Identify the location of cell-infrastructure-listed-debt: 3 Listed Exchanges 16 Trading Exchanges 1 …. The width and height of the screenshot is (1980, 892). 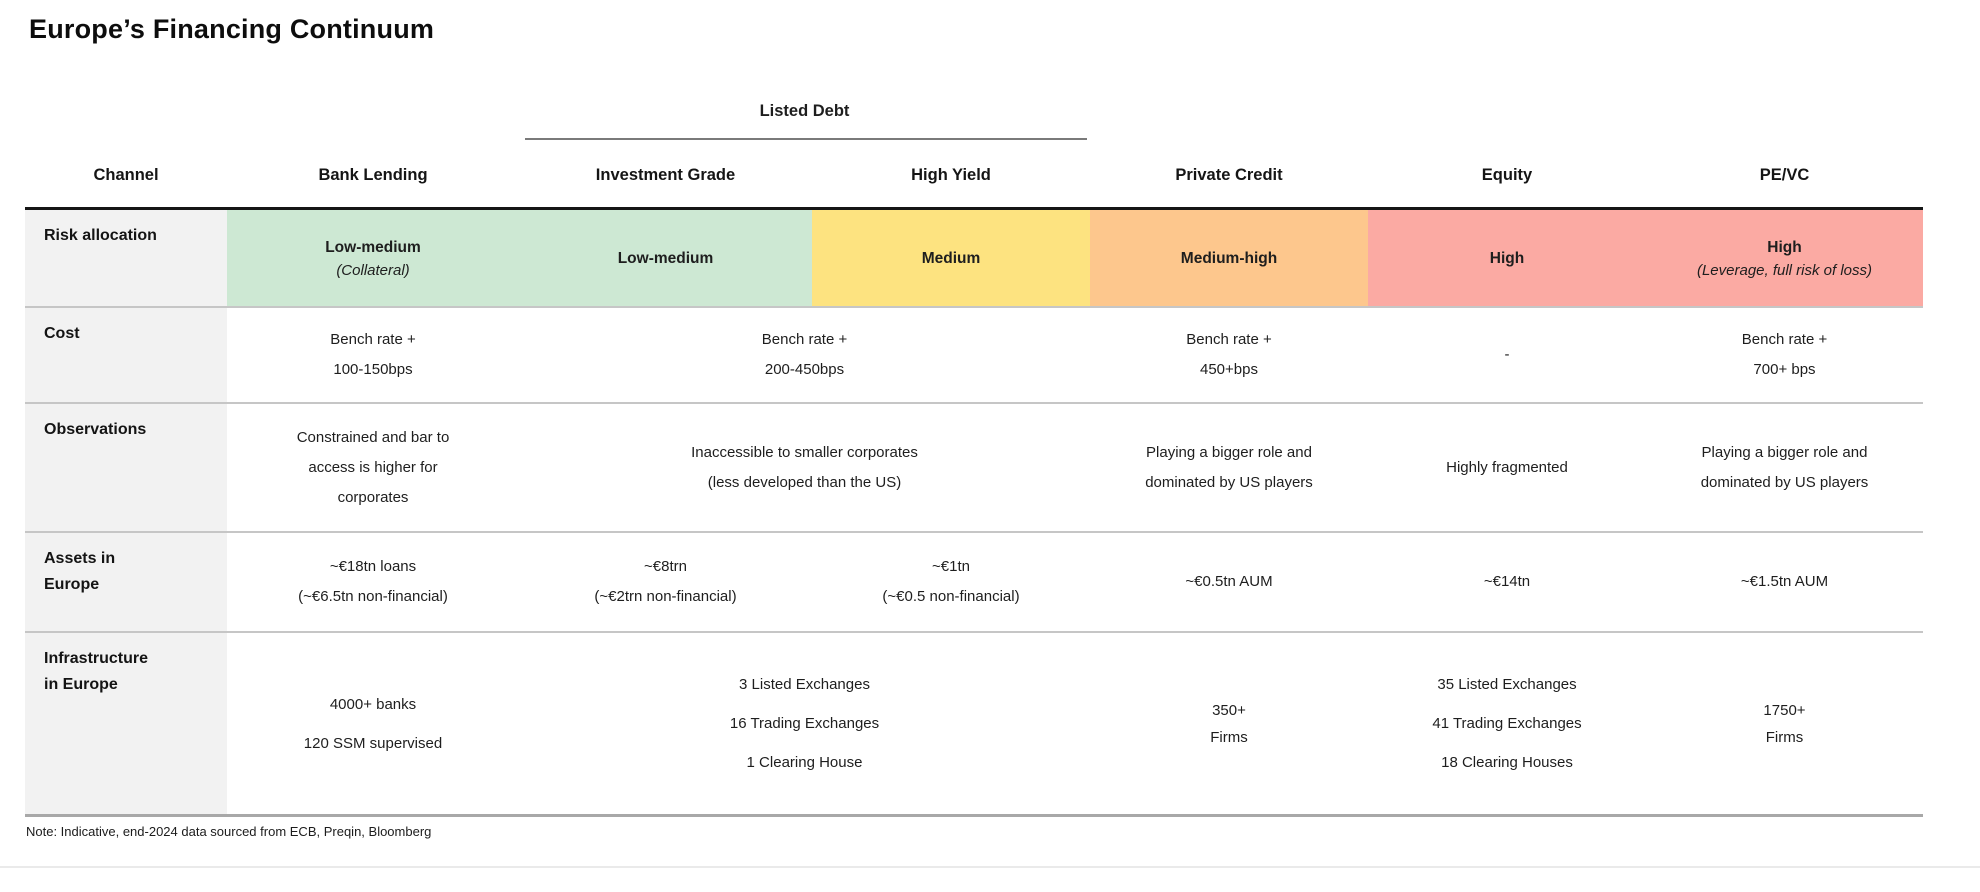
(804, 723).